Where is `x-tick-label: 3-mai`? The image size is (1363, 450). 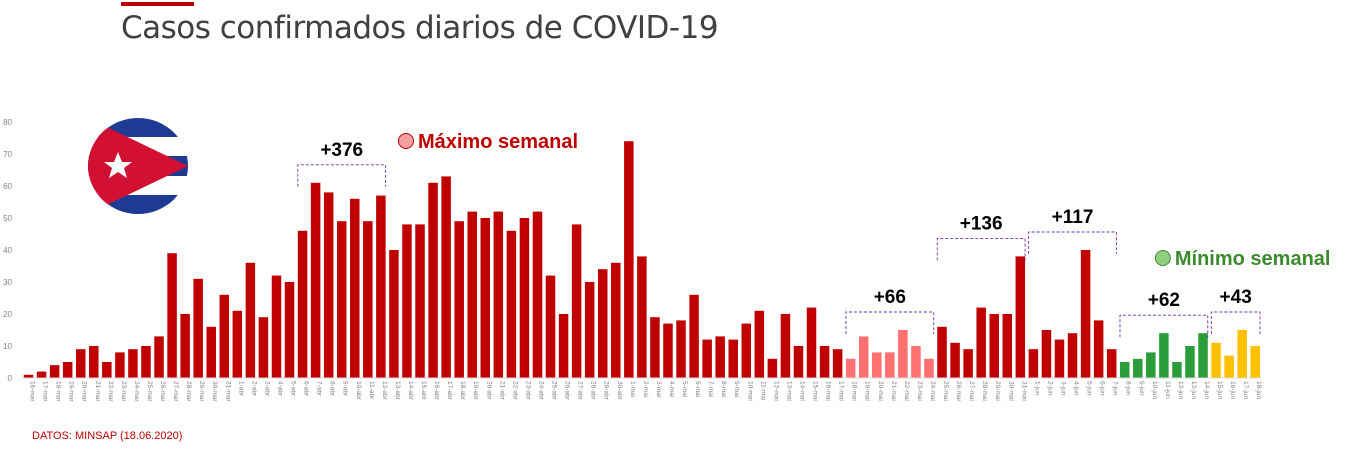 x-tick-label: 3-mai is located at coordinates (658, 389).